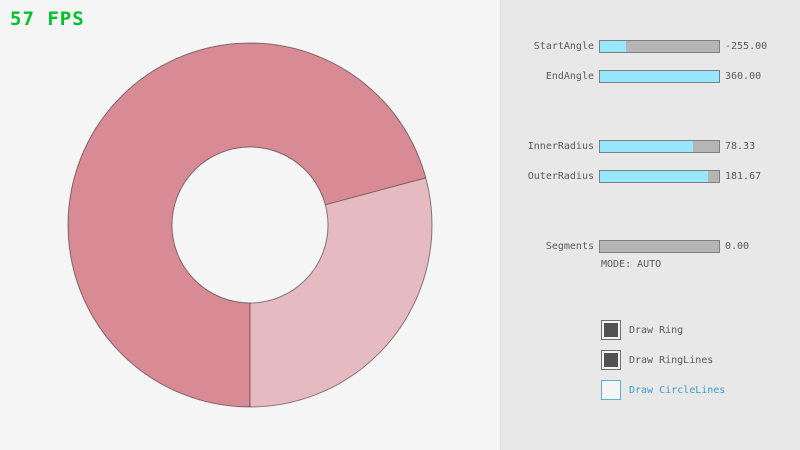 The height and width of the screenshot is (450, 800). Describe the element at coordinates (631, 264) in the screenshot. I see `segments-mode-text: MODE: AUTO` at that location.